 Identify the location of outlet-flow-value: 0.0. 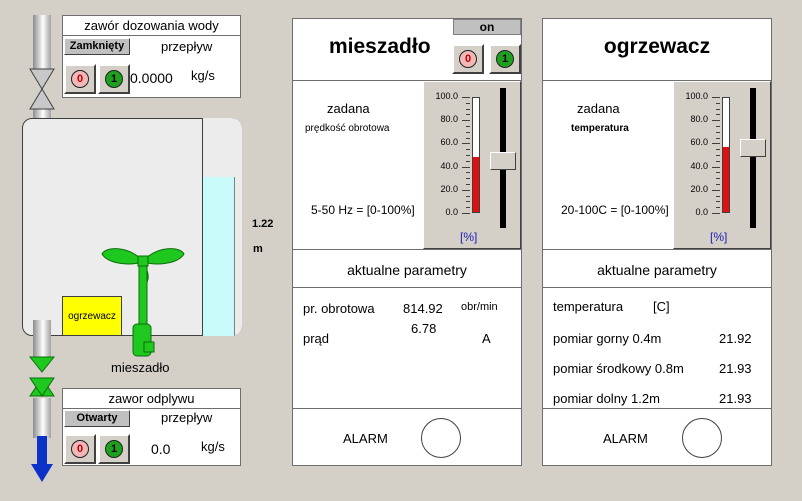
(161, 449).